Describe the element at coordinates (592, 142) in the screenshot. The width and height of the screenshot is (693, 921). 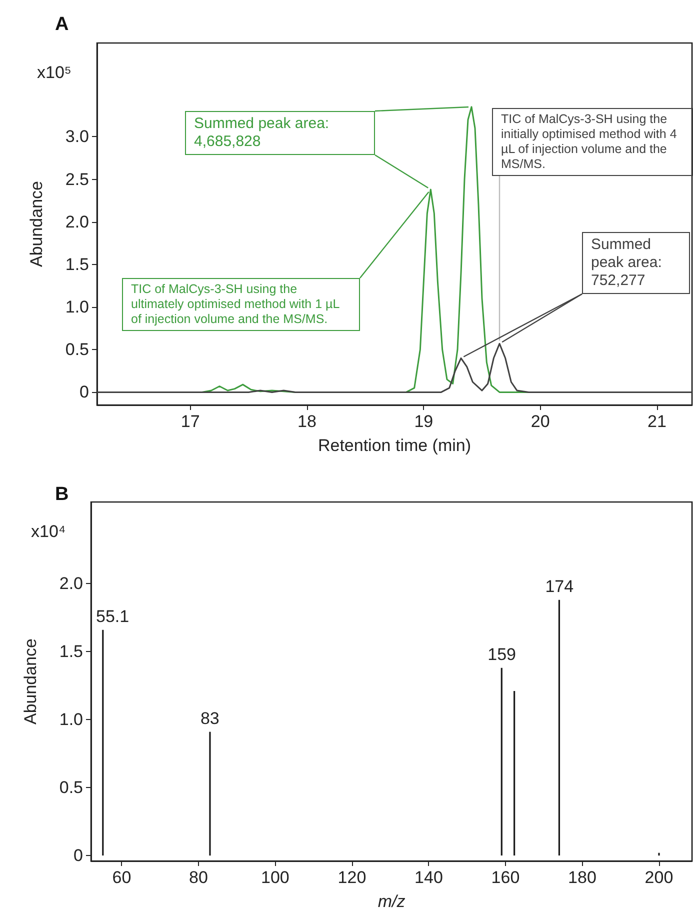
I see `annotation: TIC of MalCys-3-SH using the initially optimised method with 4 µL of injection volume and the MS/MS.` at that location.